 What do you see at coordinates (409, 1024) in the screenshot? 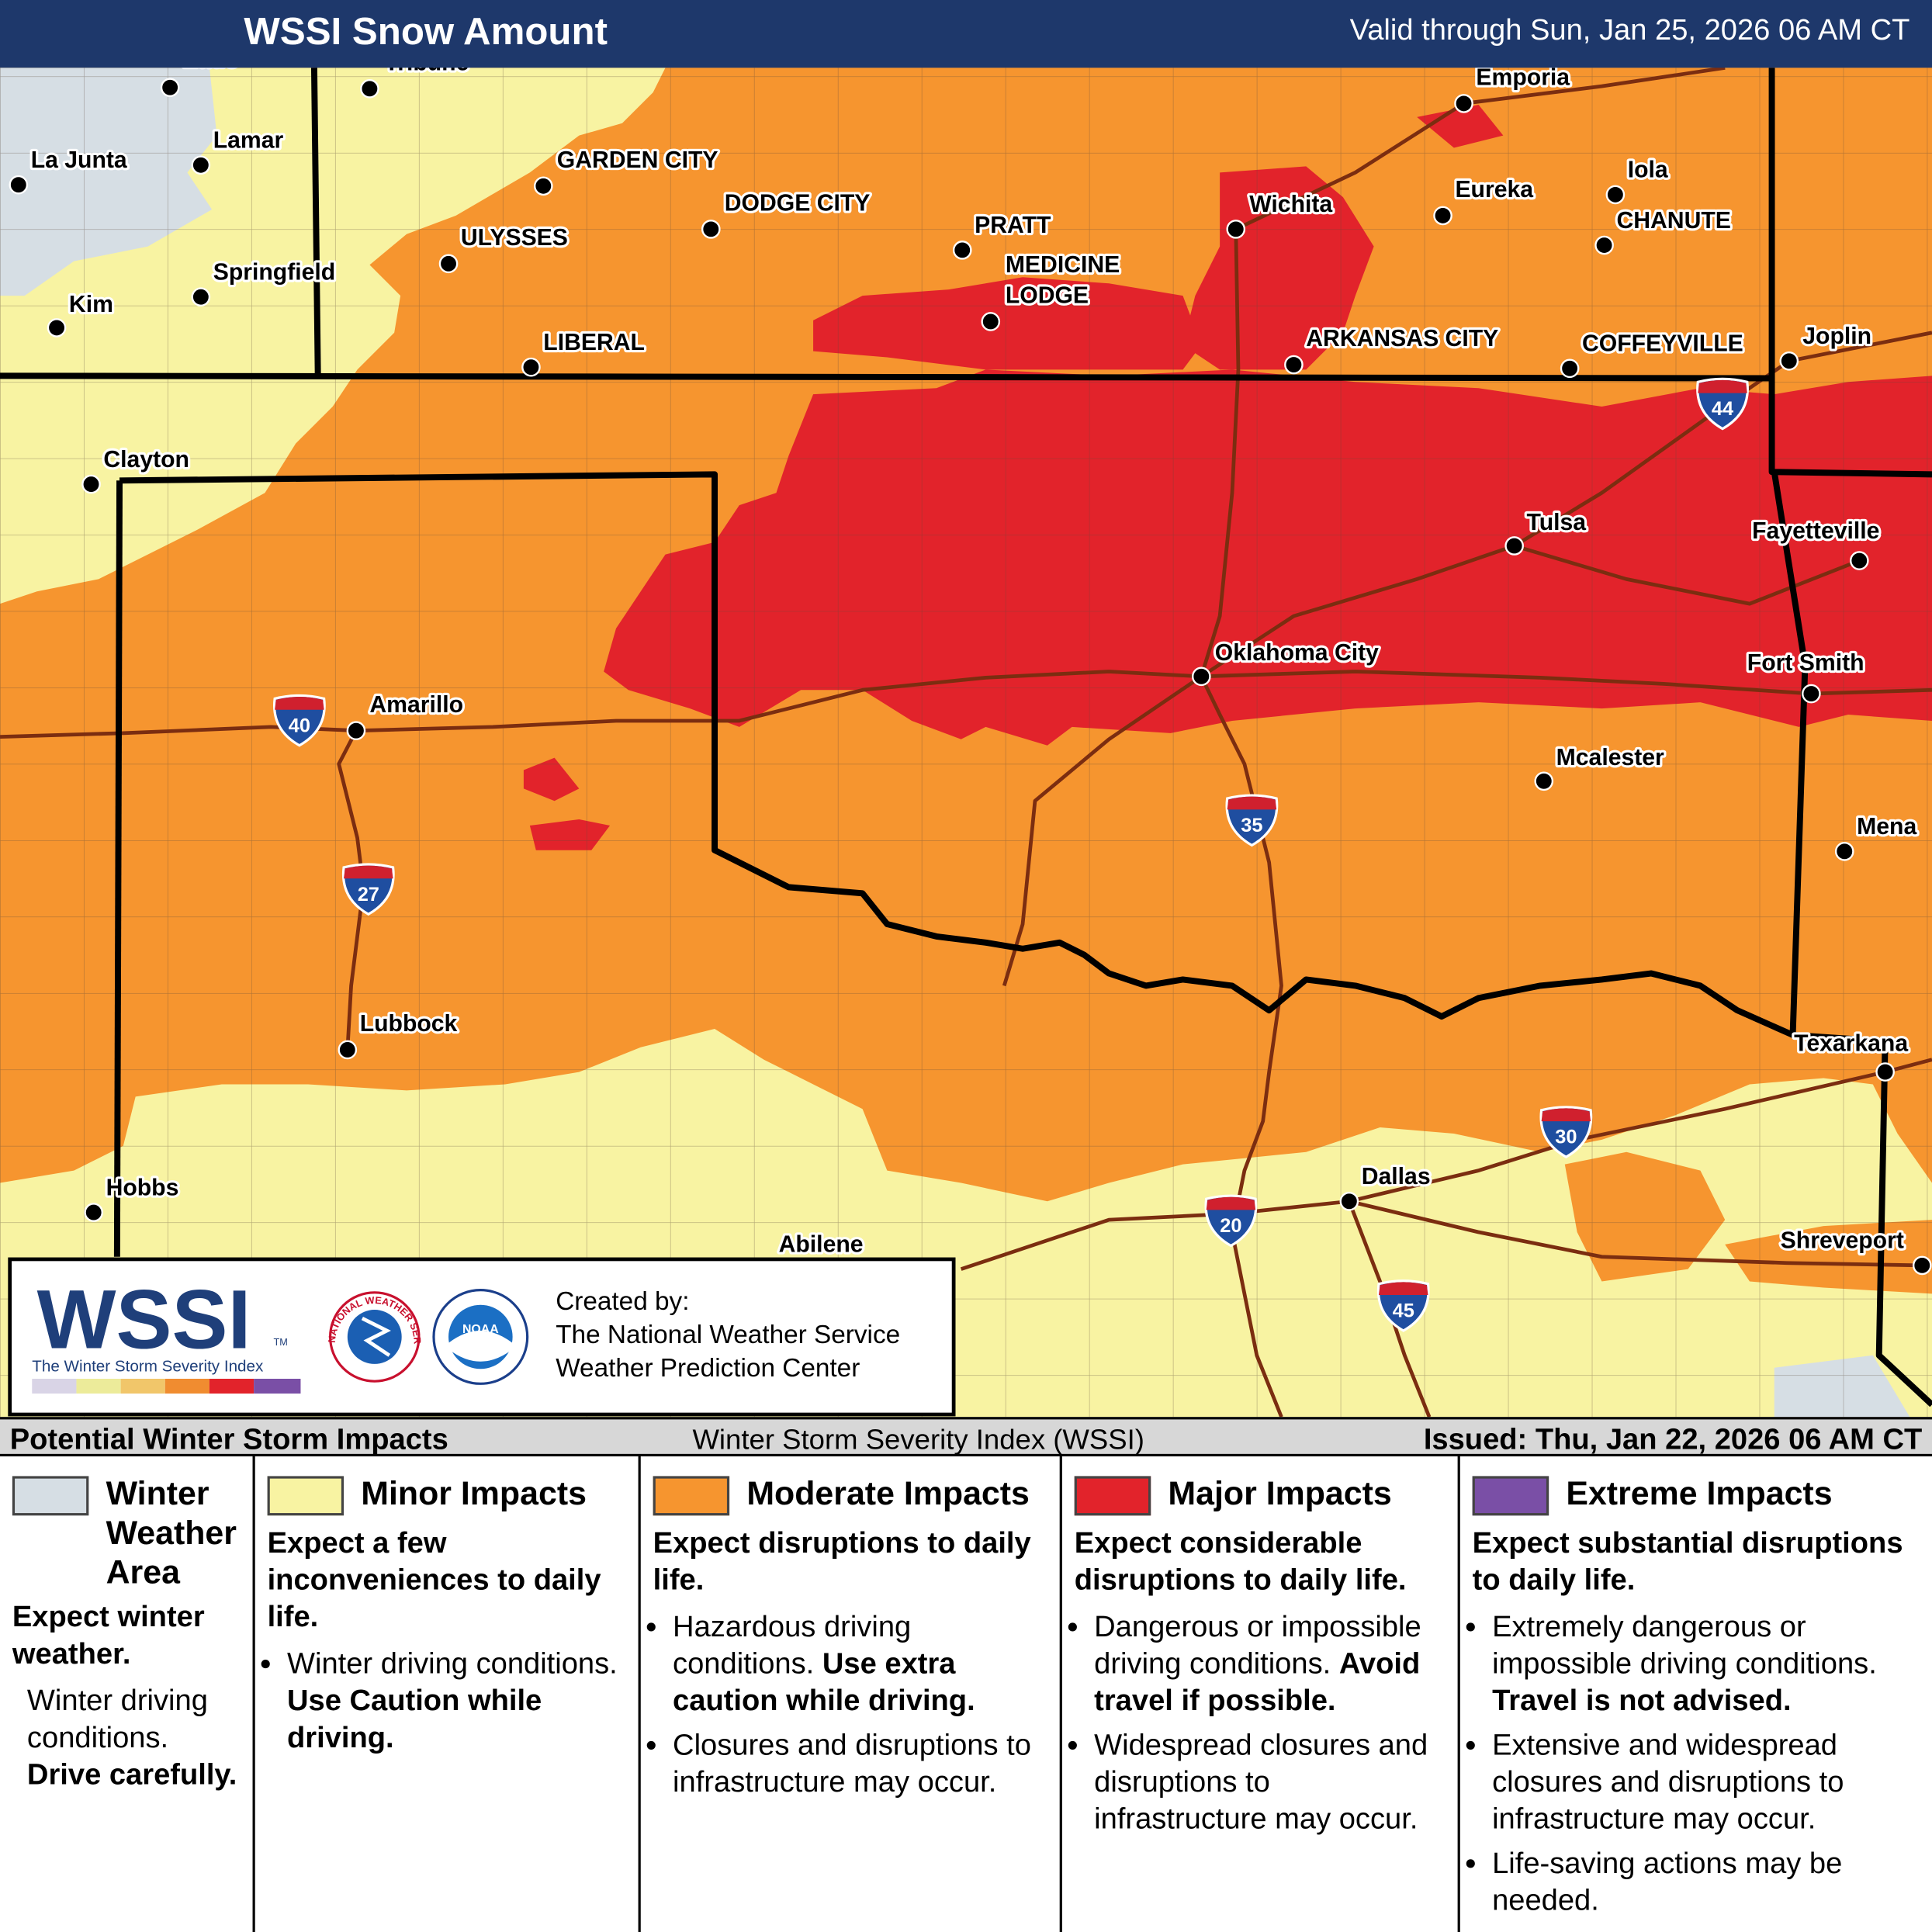
I see `city-label: Lubbock` at bounding box center [409, 1024].